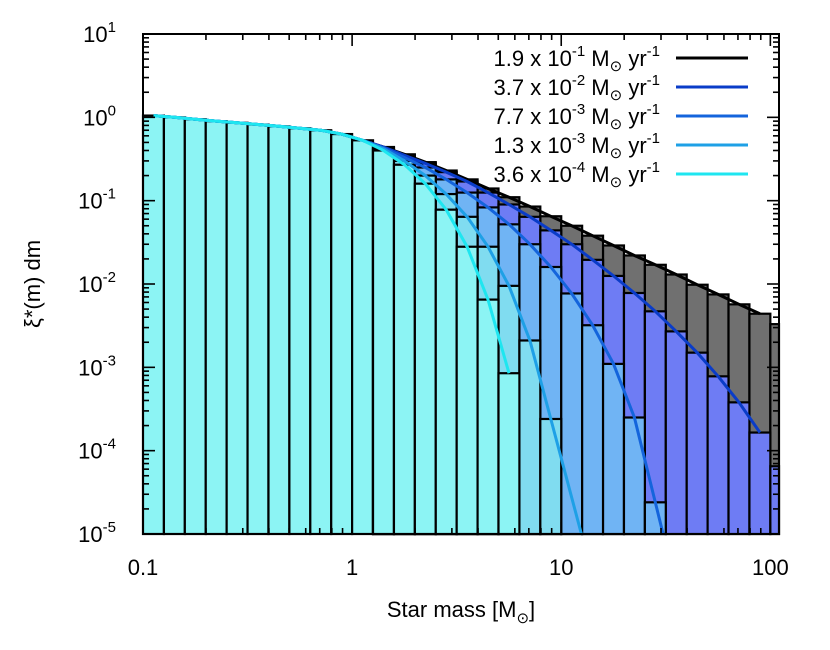  I want to click on y-tick-label: 10⁻⁵, so click(97, 533).